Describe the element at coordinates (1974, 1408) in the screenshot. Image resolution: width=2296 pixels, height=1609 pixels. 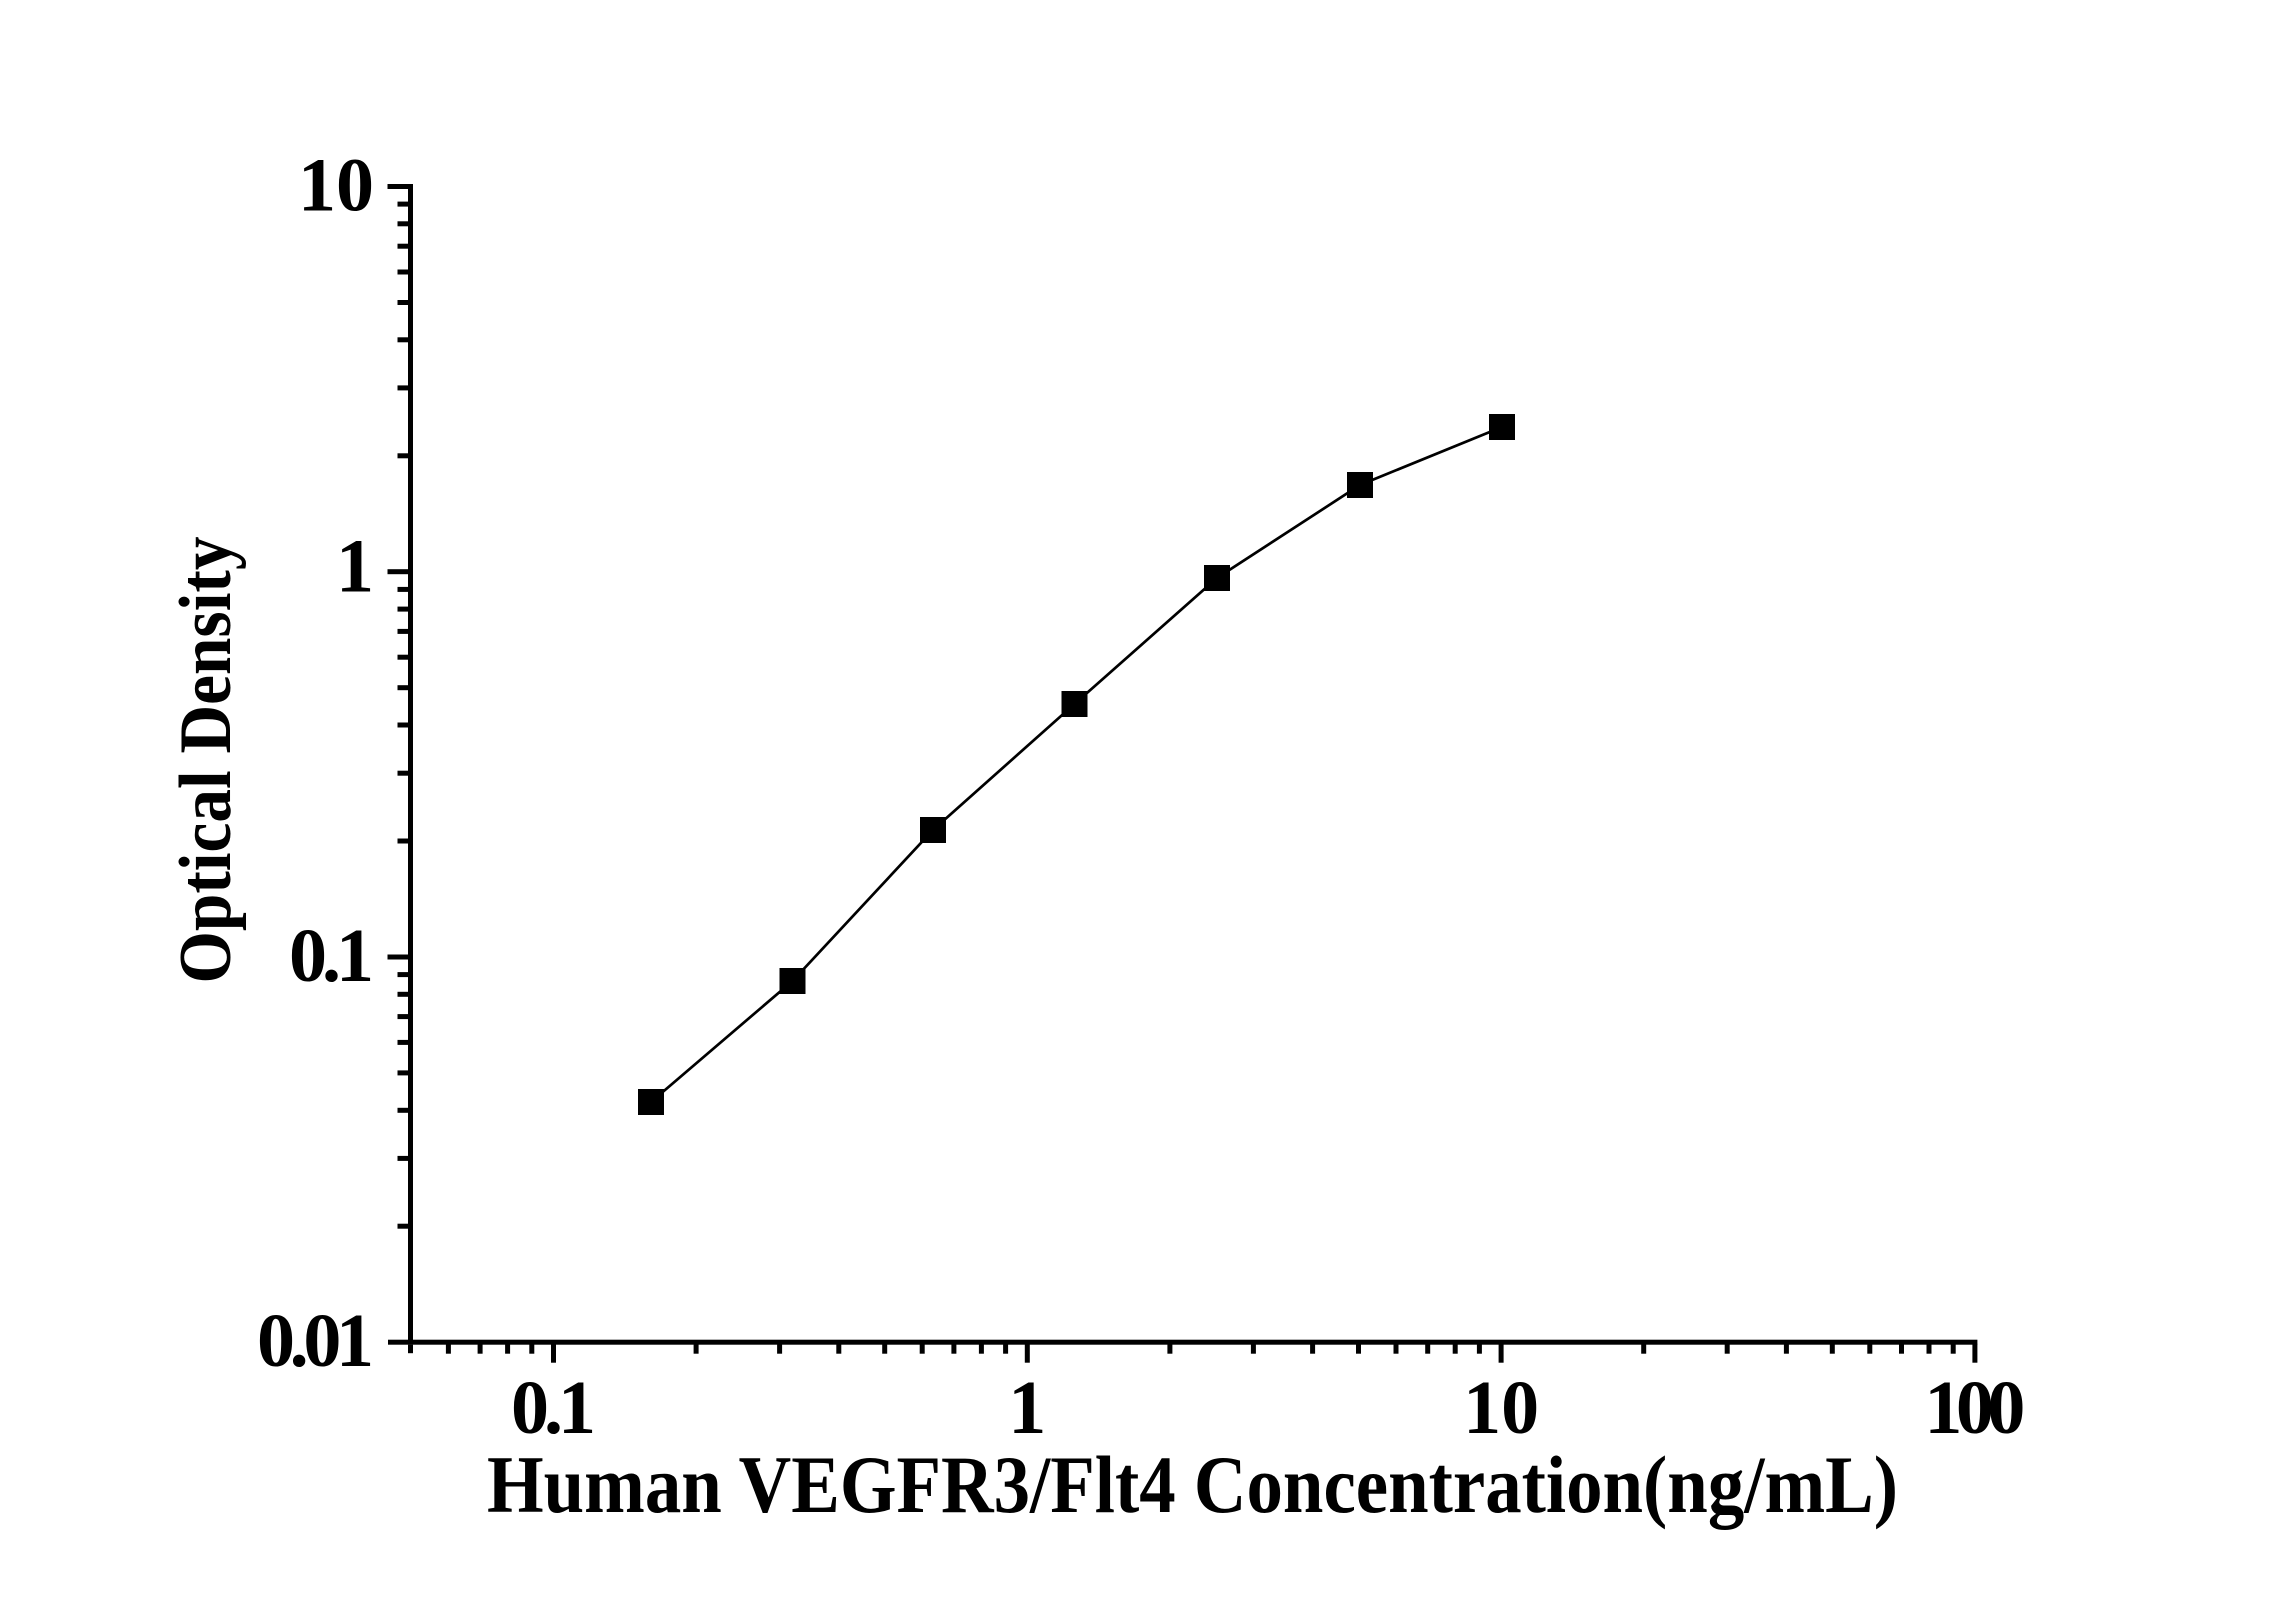
I see `svg-text: 100` at that location.